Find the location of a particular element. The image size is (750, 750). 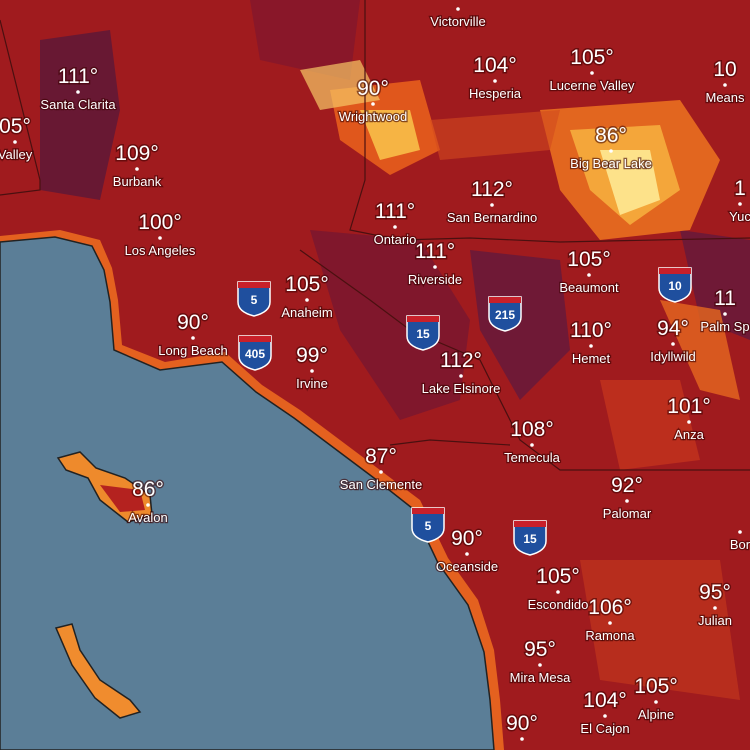

city-name: San Bernardino is located at coordinates (492, 217).